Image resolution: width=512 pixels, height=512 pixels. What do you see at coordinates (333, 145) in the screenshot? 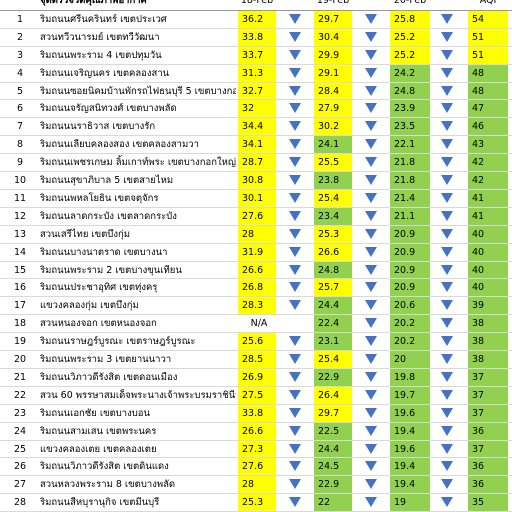
I see `value-cell: 24.1` at bounding box center [333, 145].